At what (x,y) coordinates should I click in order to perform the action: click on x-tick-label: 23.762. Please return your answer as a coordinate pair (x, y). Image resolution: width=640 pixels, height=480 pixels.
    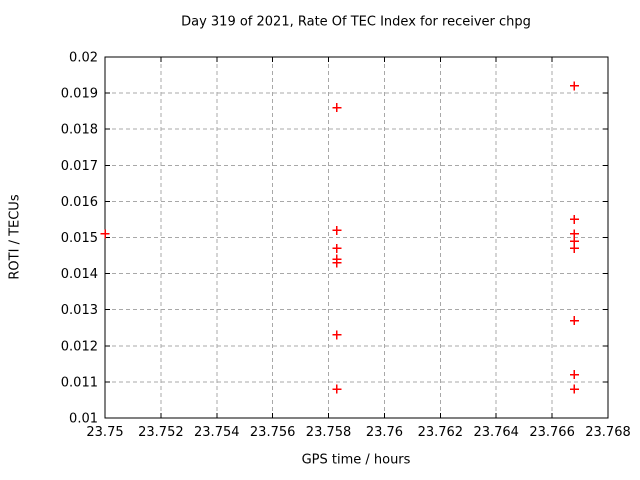
    Looking at the image, I should click on (441, 432).